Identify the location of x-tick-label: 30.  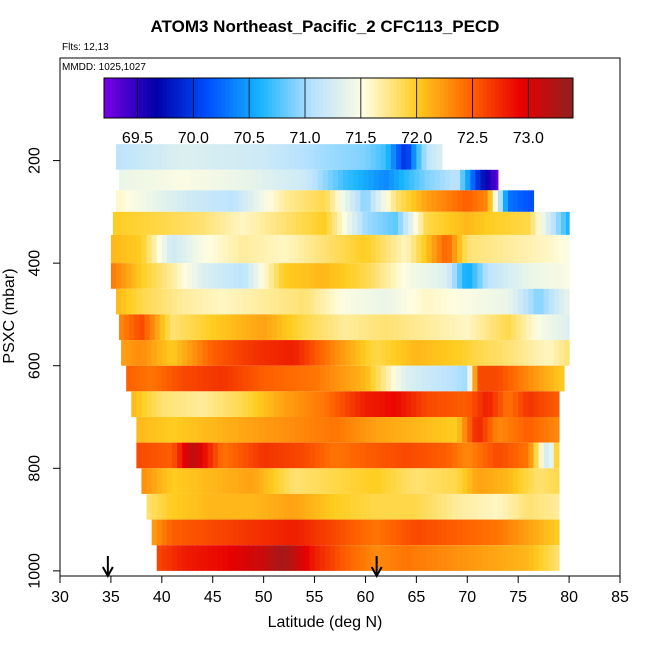
(60, 597).